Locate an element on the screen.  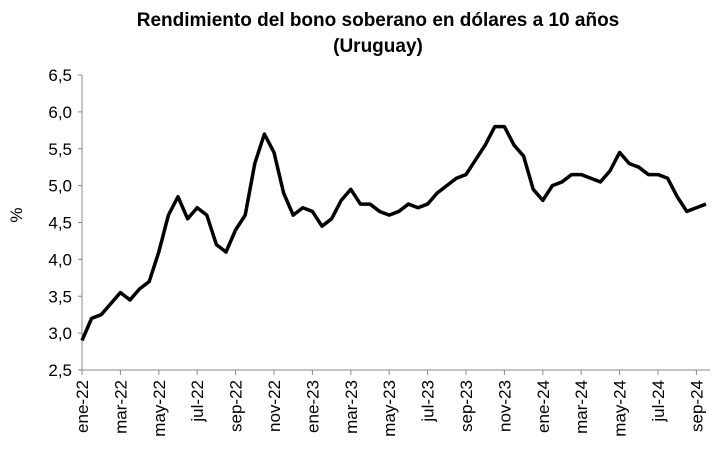
x-tick-label: nov-22 is located at coordinates (274, 406).